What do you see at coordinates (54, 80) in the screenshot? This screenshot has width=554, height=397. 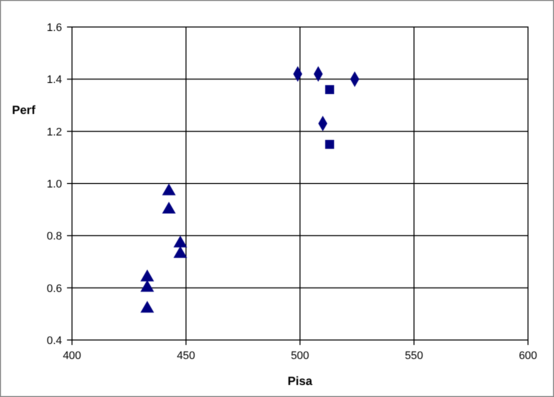 I see `y-tick-label: 1.4` at bounding box center [54, 80].